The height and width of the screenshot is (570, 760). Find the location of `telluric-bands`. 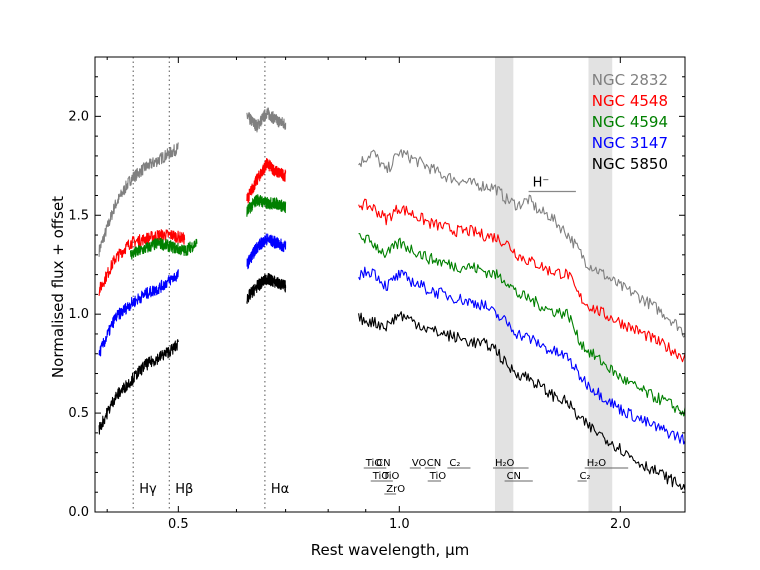

telluric-bands is located at coordinates (553, 284).